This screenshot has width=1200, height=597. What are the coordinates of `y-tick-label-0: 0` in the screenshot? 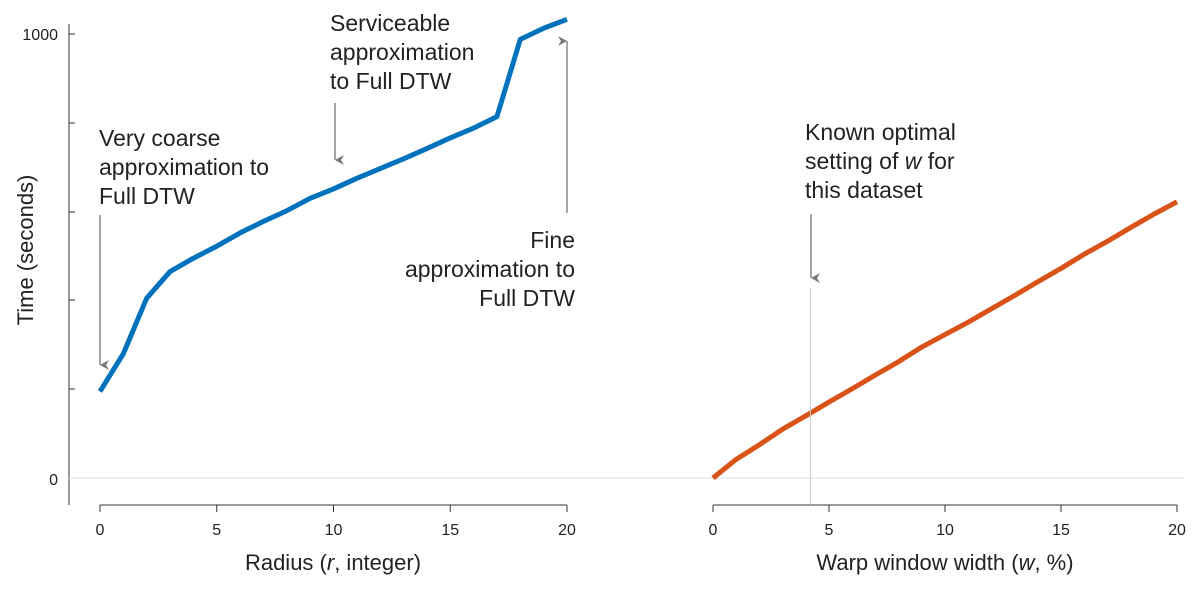 It's located at (53, 480).